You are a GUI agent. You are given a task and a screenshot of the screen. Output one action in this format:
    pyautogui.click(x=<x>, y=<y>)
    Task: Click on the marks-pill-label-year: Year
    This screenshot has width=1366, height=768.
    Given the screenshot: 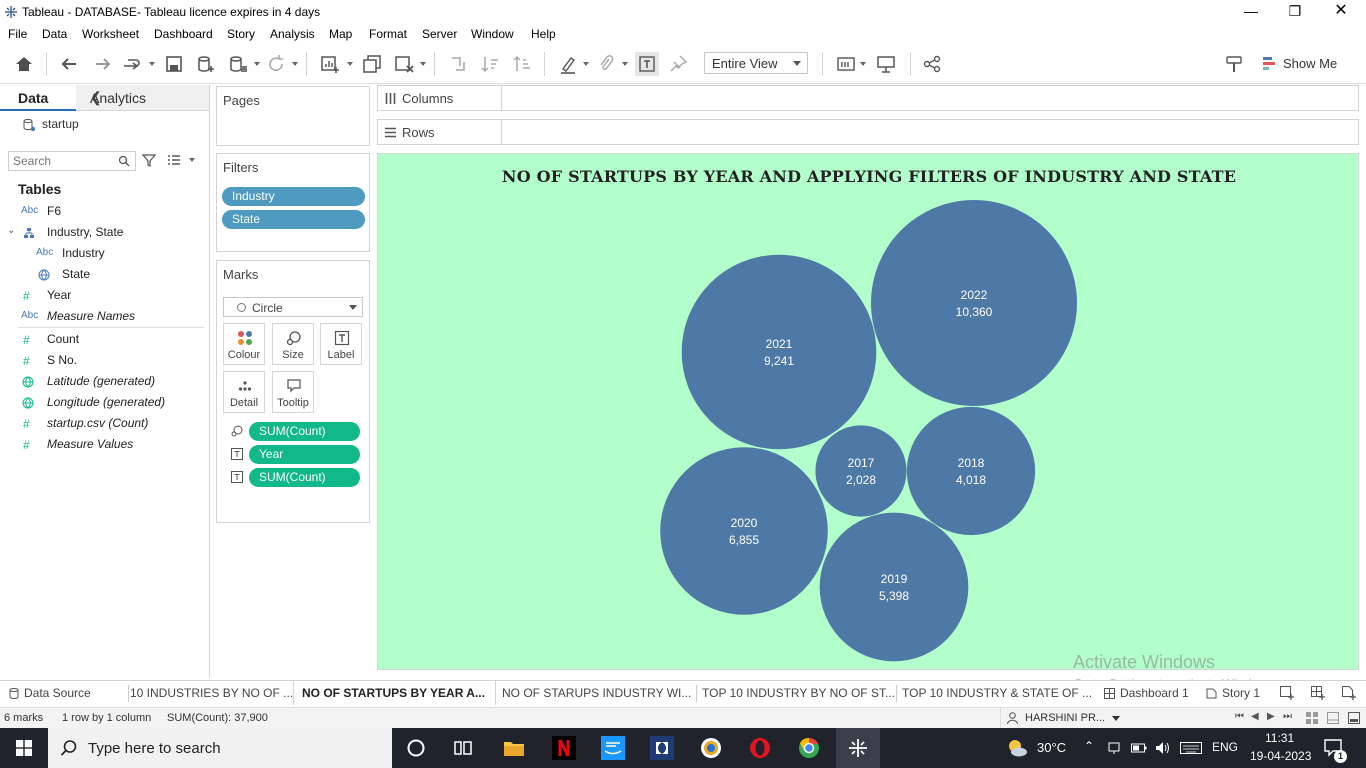 What is the action you would take?
    pyautogui.click(x=304, y=454)
    